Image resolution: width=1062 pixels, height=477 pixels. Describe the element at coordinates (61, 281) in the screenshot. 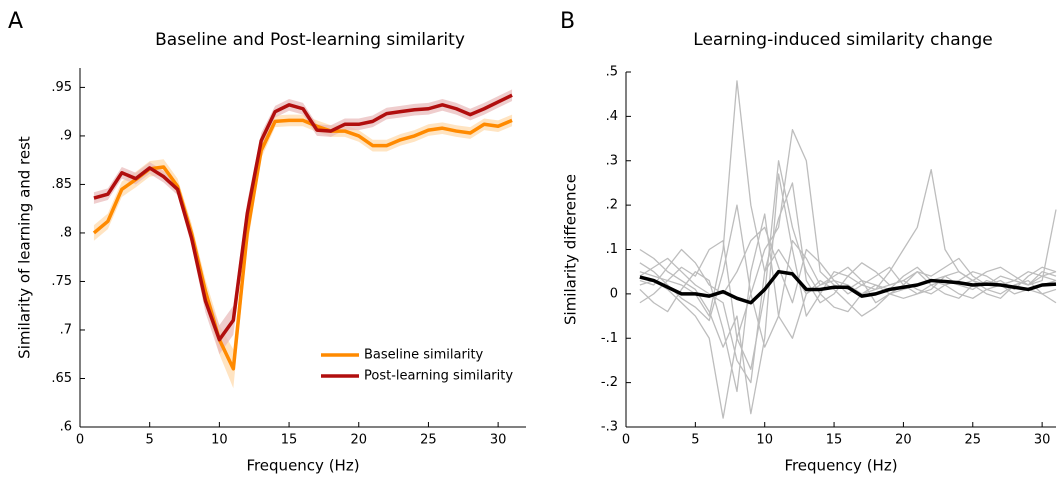

I see `y-tick-label: .75` at that location.